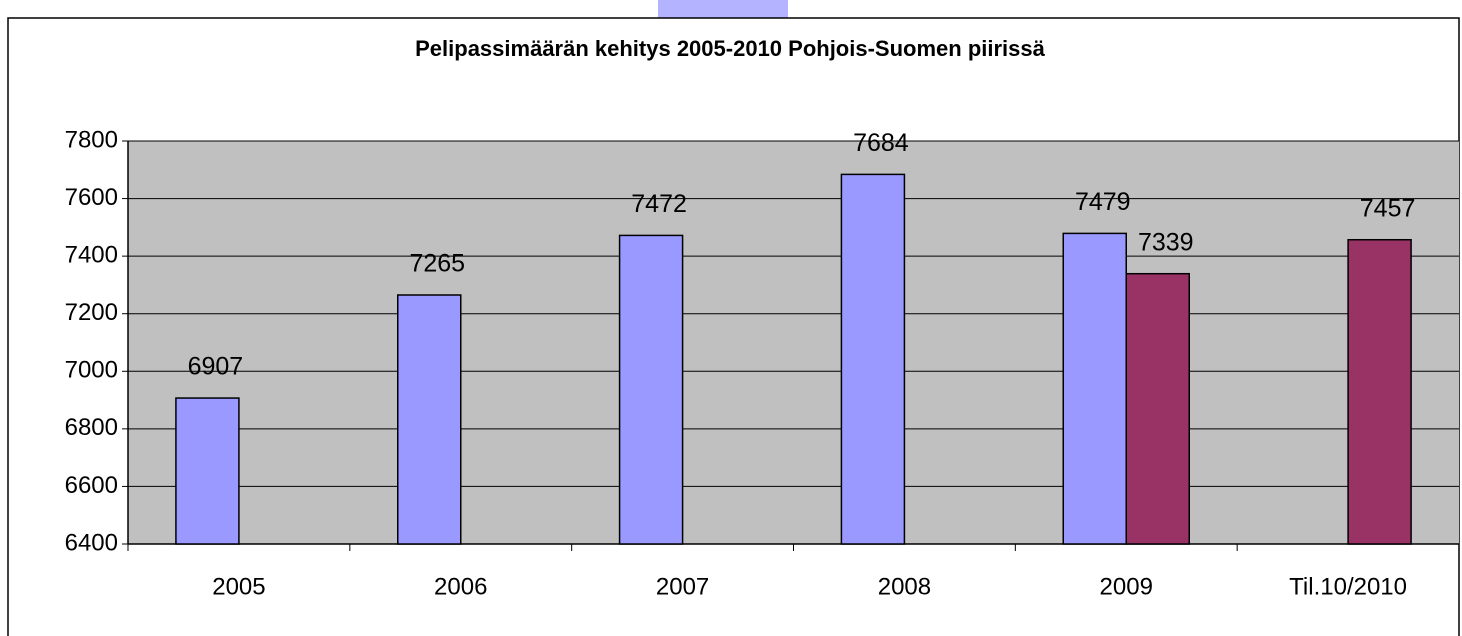 This screenshot has width=1462, height=636. What do you see at coordinates (91, 139) in the screenshot?
I see `y-tick-label: 7800` at bounding box center [91, 139].